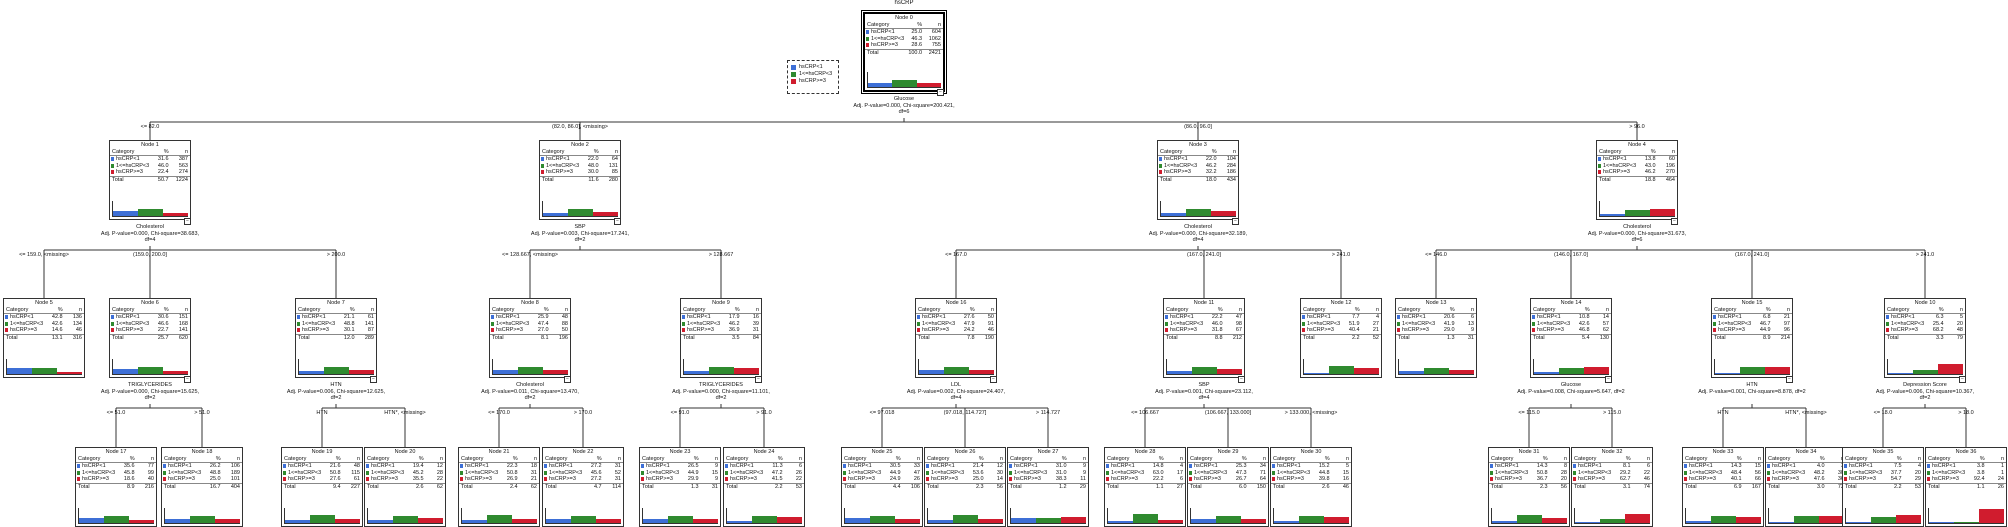 The image size is (2008, 527). What do you see at coordinates (116, 452) in the screenshot?
I see `node-title: Node 17` at bounding box center [116, 452].